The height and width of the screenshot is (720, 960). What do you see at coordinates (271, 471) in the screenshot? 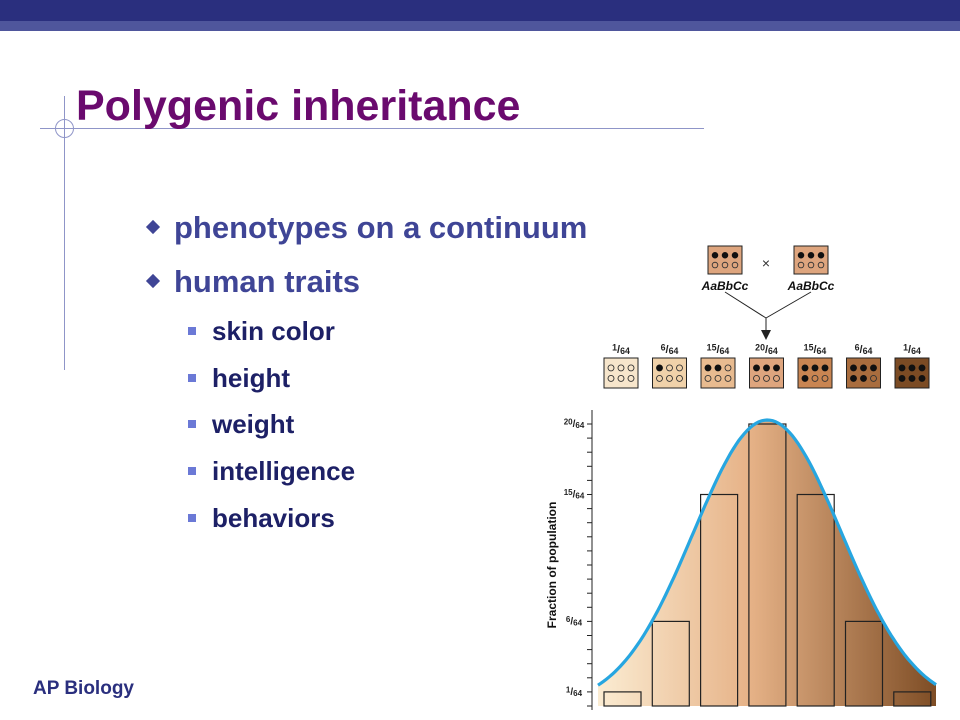
I see `sub-bullet-item: intelligence` at bounding box center [271, 471].